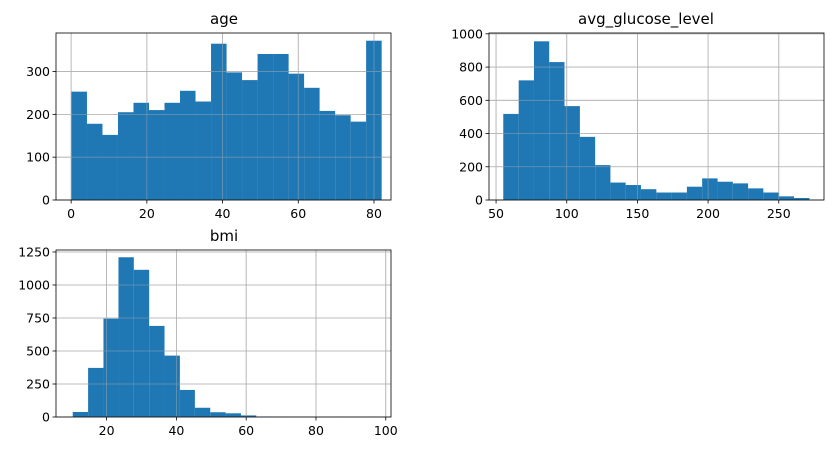  I want to click on bmi-y-tick-label: 250, so click(38, 383).